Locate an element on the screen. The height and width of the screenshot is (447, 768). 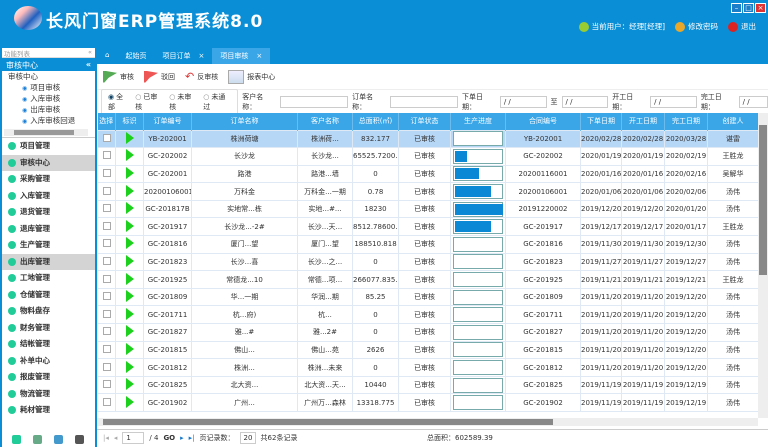
order-date-to: / / is located at coordinates (585, 102).